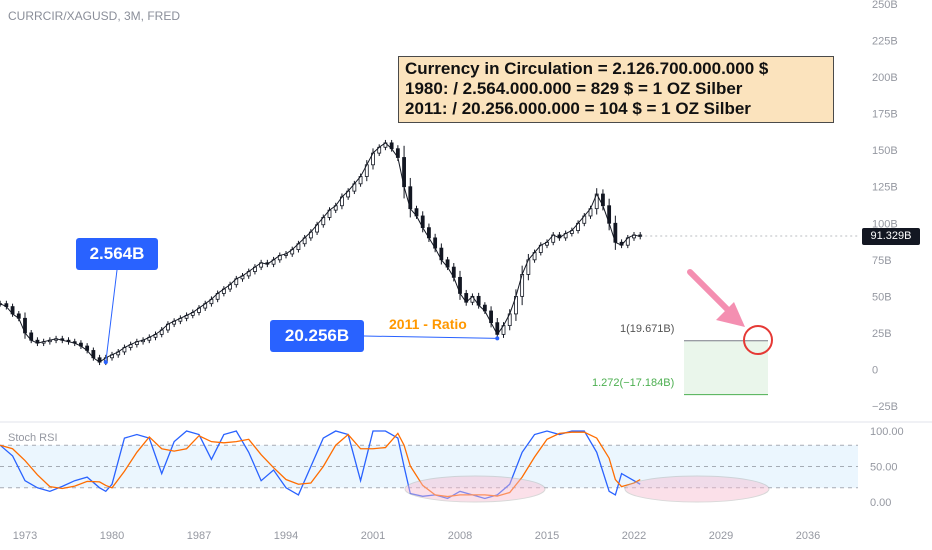 The height and width of the screenshot is (550, 932). I want to click on stoch-rsi-panel, so click(466, 462).